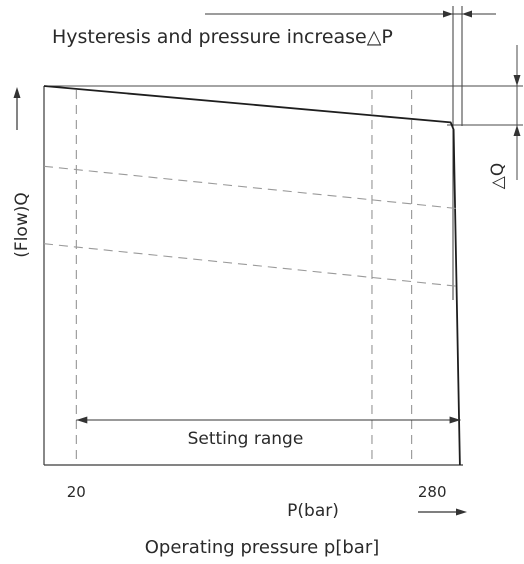 The height and width of the screenshot is (564, 524). What do you see at coordinates (313, 511) in the screenshot?
I see `x-unit-label: P(bar)` at bounding box center [313, 511].